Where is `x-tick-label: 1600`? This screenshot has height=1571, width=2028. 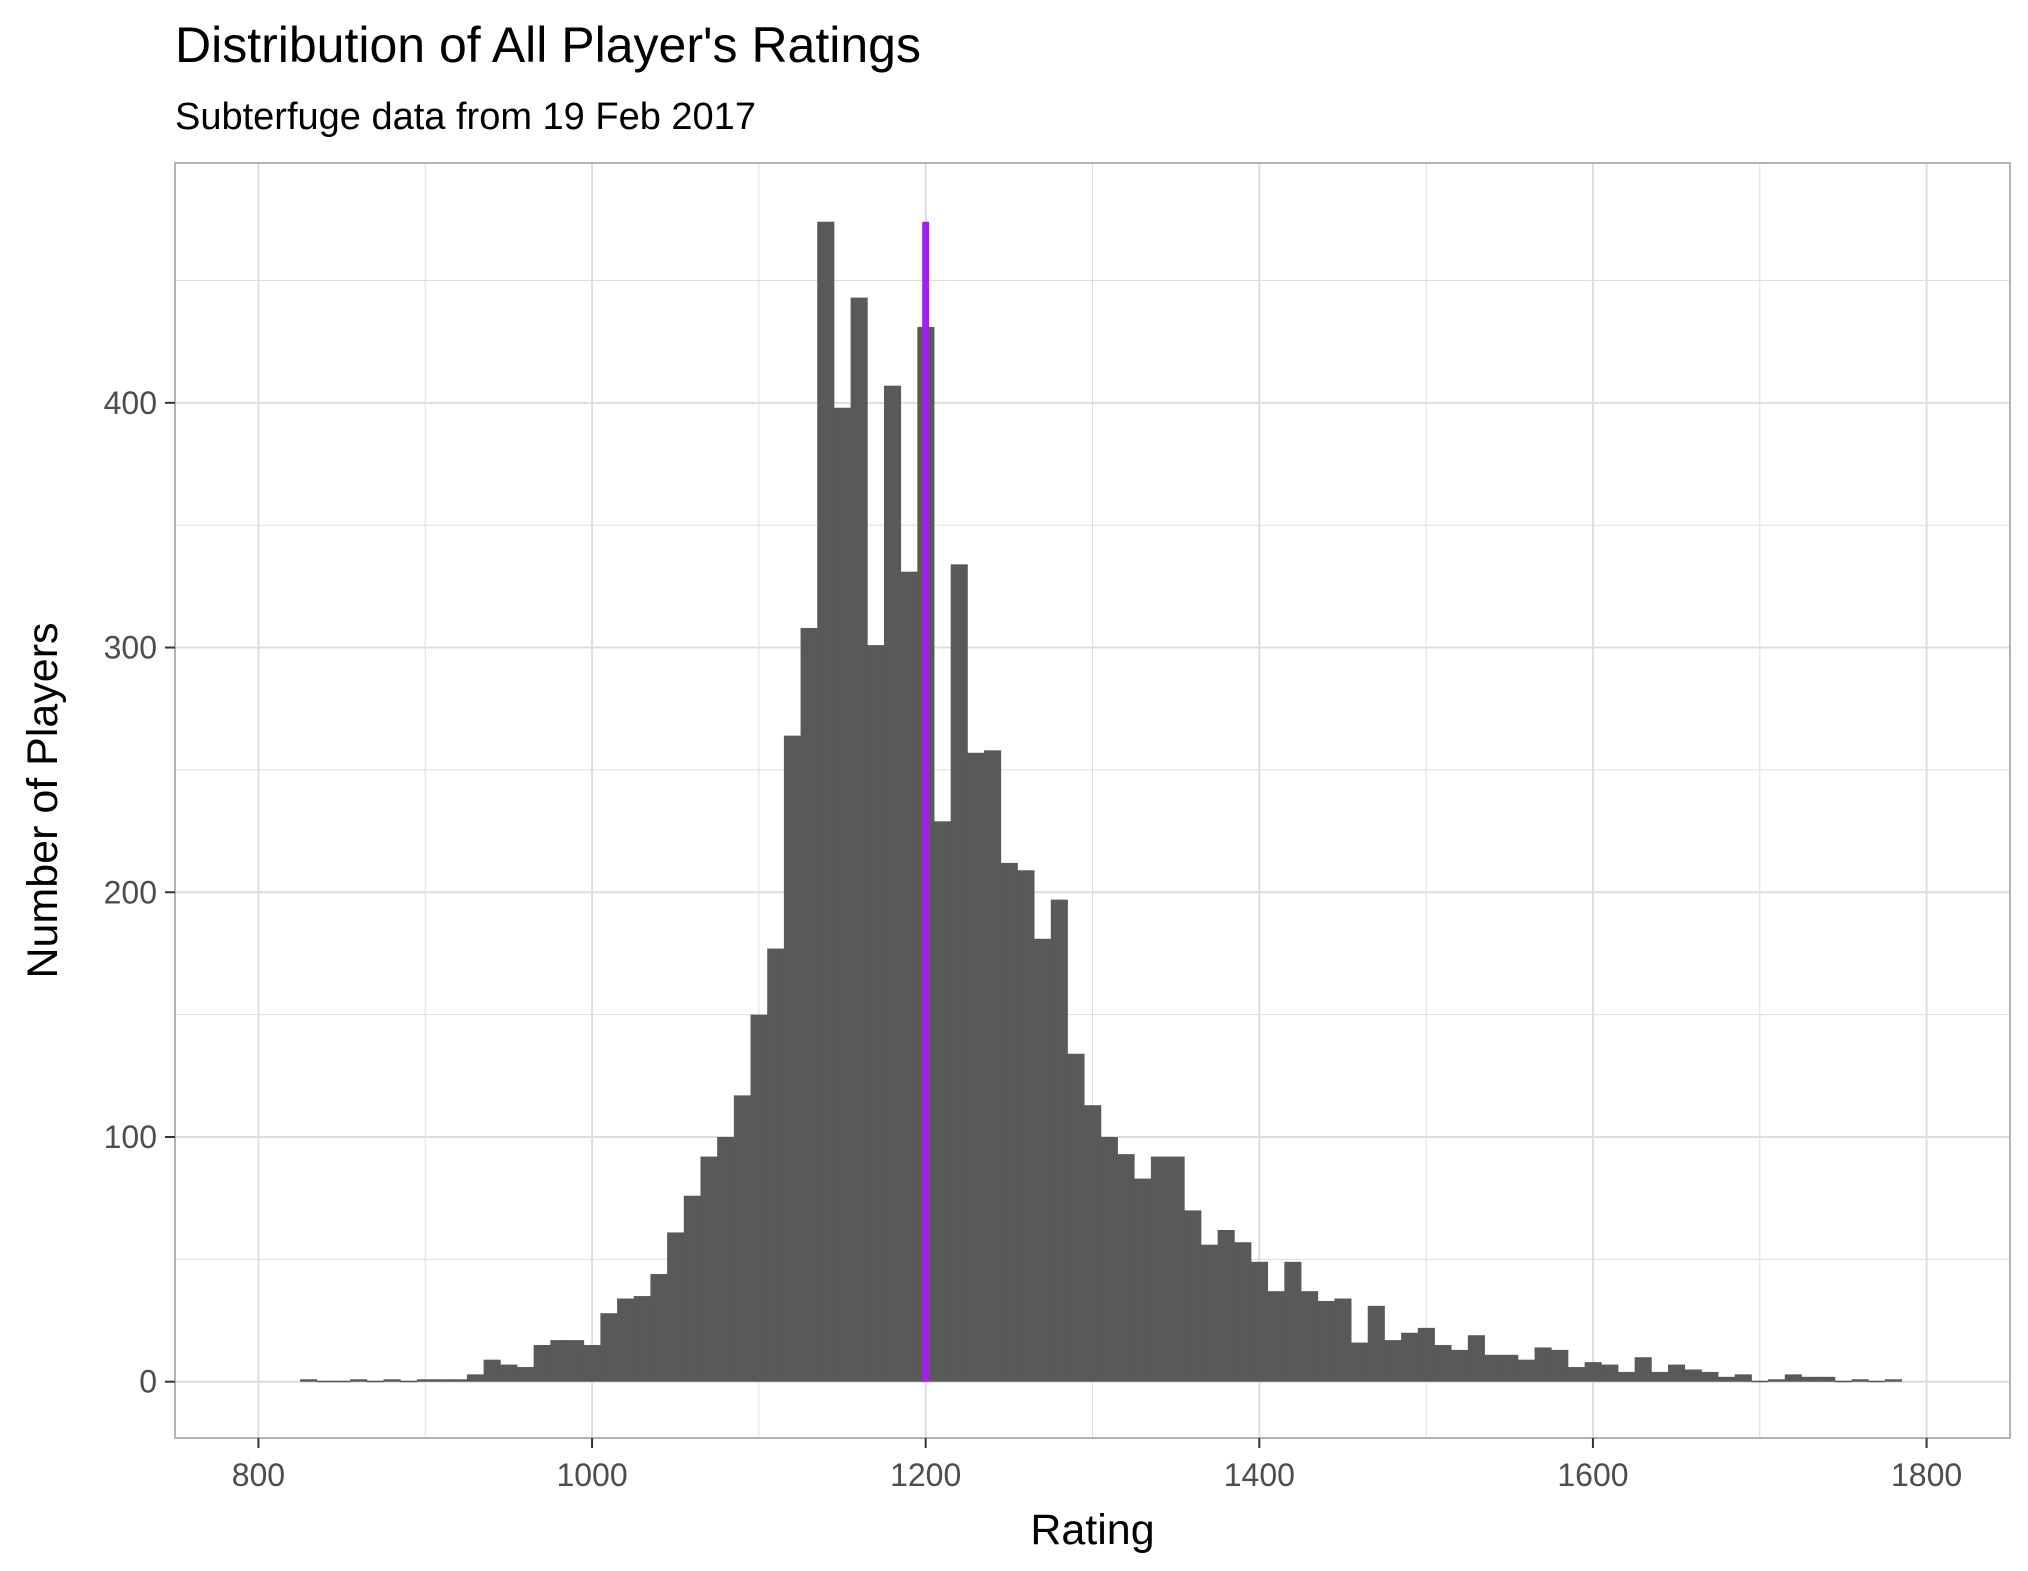 x-tick-label: 1600 is located at coordinates (1592, 1475).